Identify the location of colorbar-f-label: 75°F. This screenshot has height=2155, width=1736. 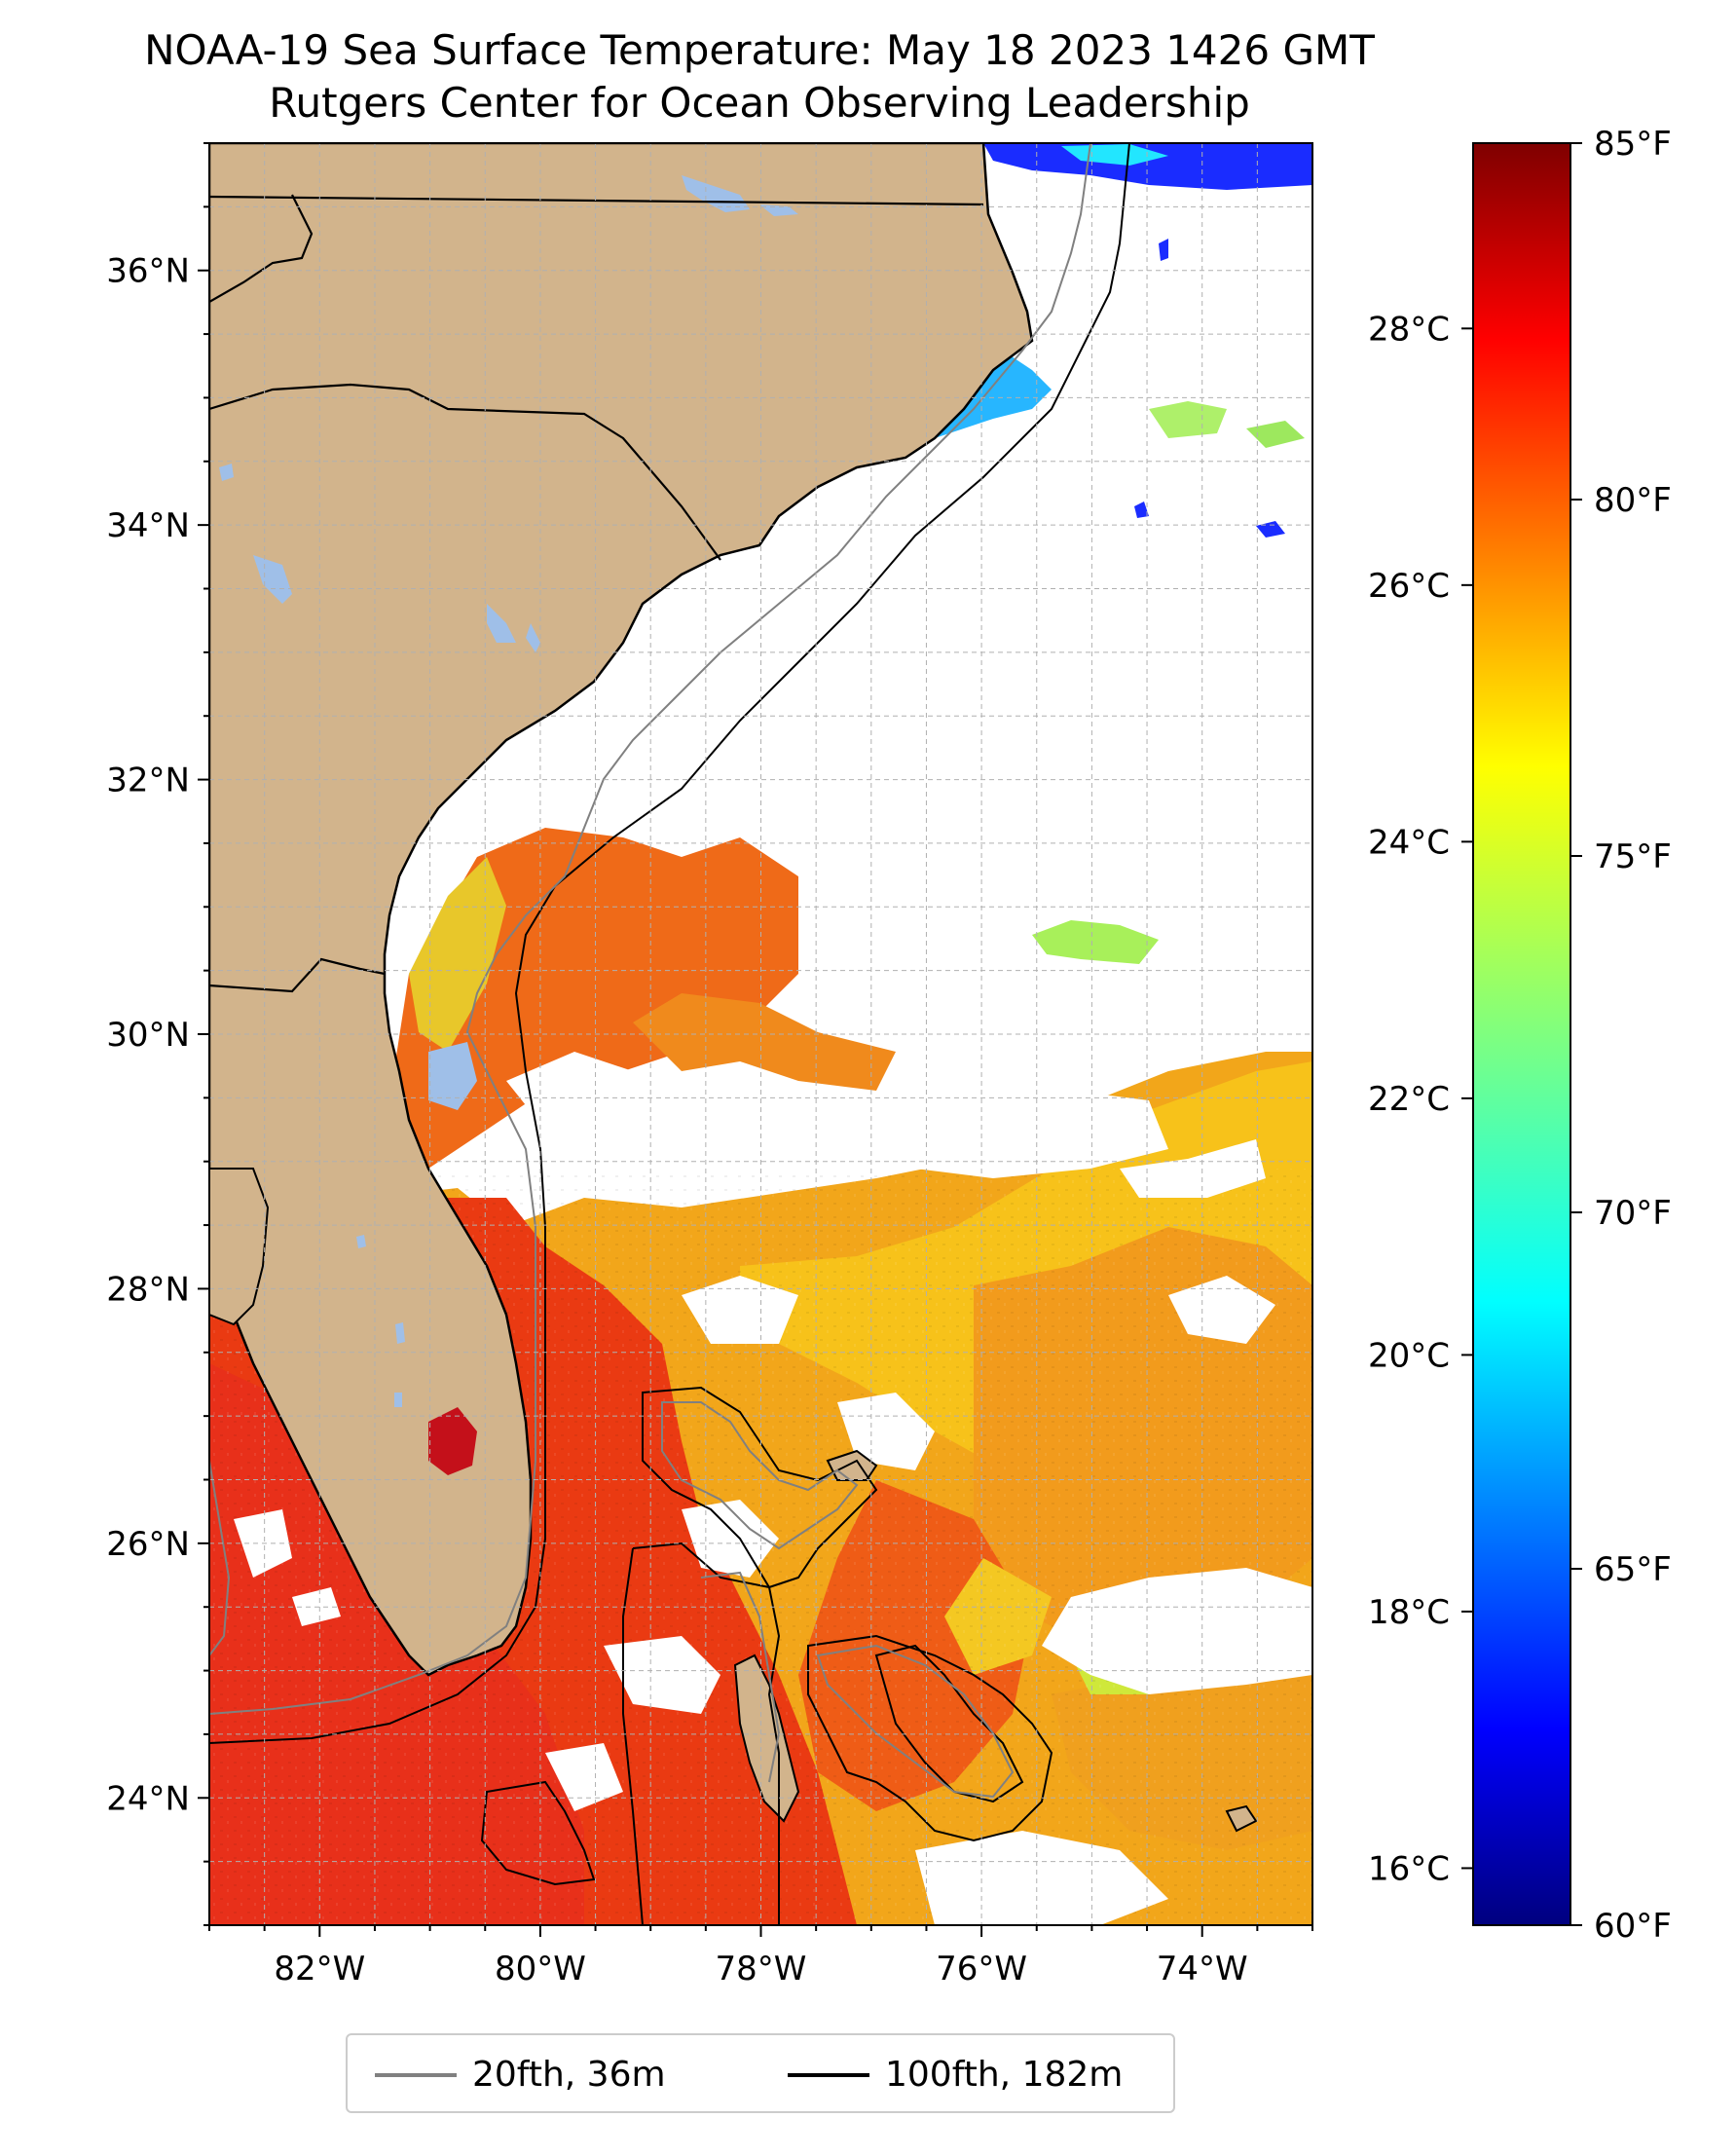
(1633, 856).